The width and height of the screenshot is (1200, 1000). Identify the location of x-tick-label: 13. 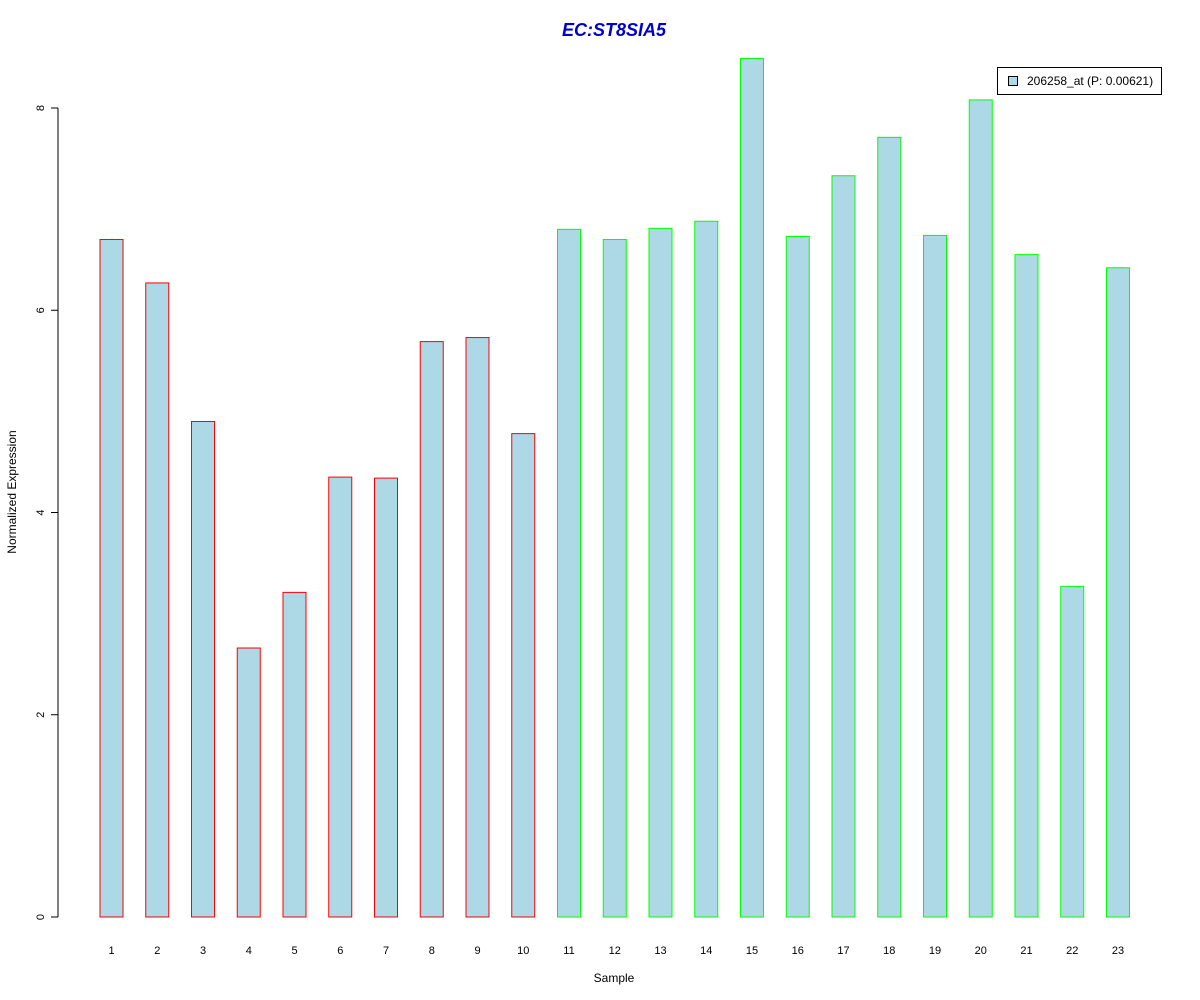
(660, 951).